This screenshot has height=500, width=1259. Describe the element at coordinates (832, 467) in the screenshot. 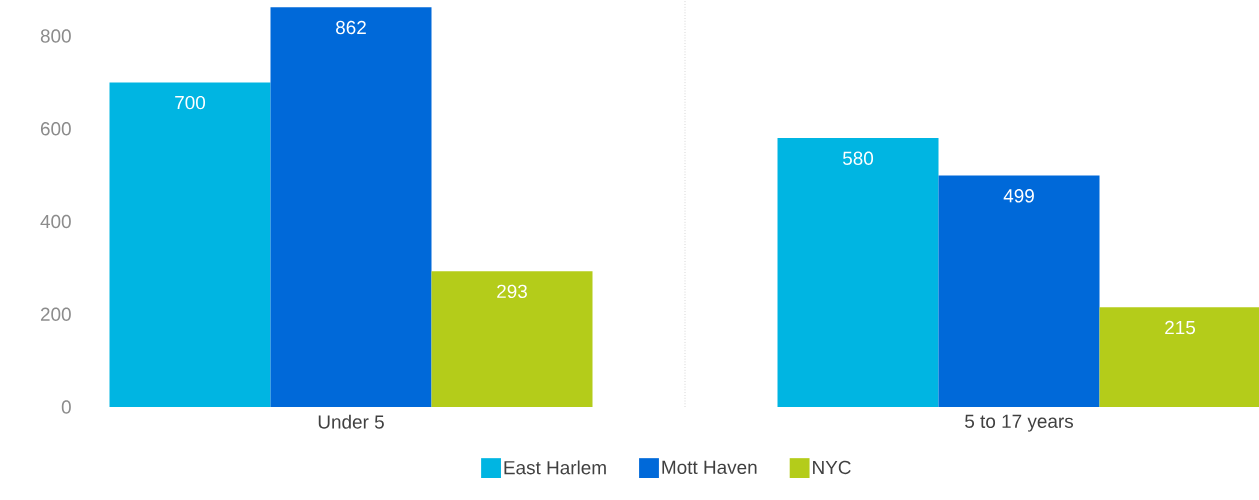

I see `legend-label: NYC` at that location.